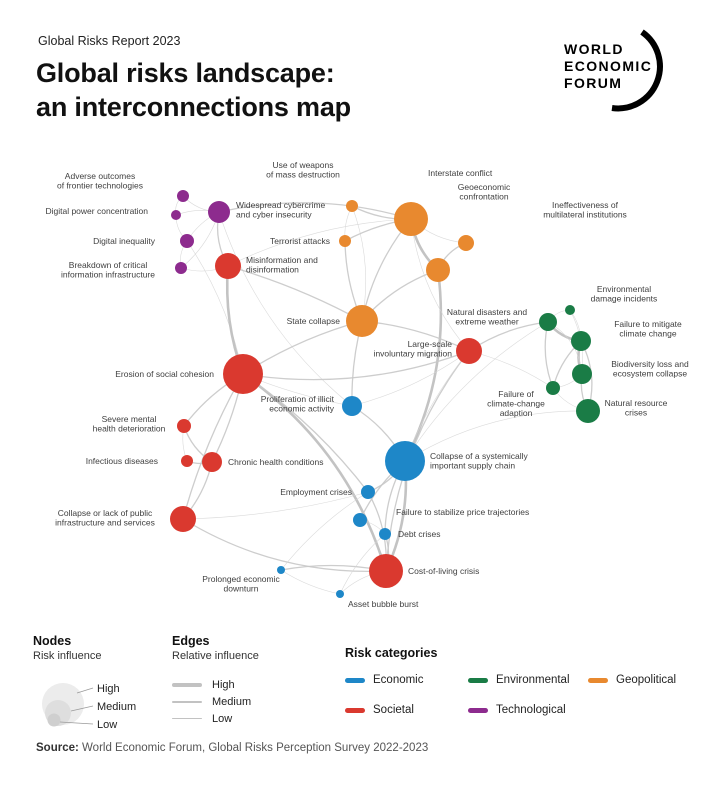 This screenshot has height=791, width=720. I want to click on legend-leader-high, so click(85, 690).